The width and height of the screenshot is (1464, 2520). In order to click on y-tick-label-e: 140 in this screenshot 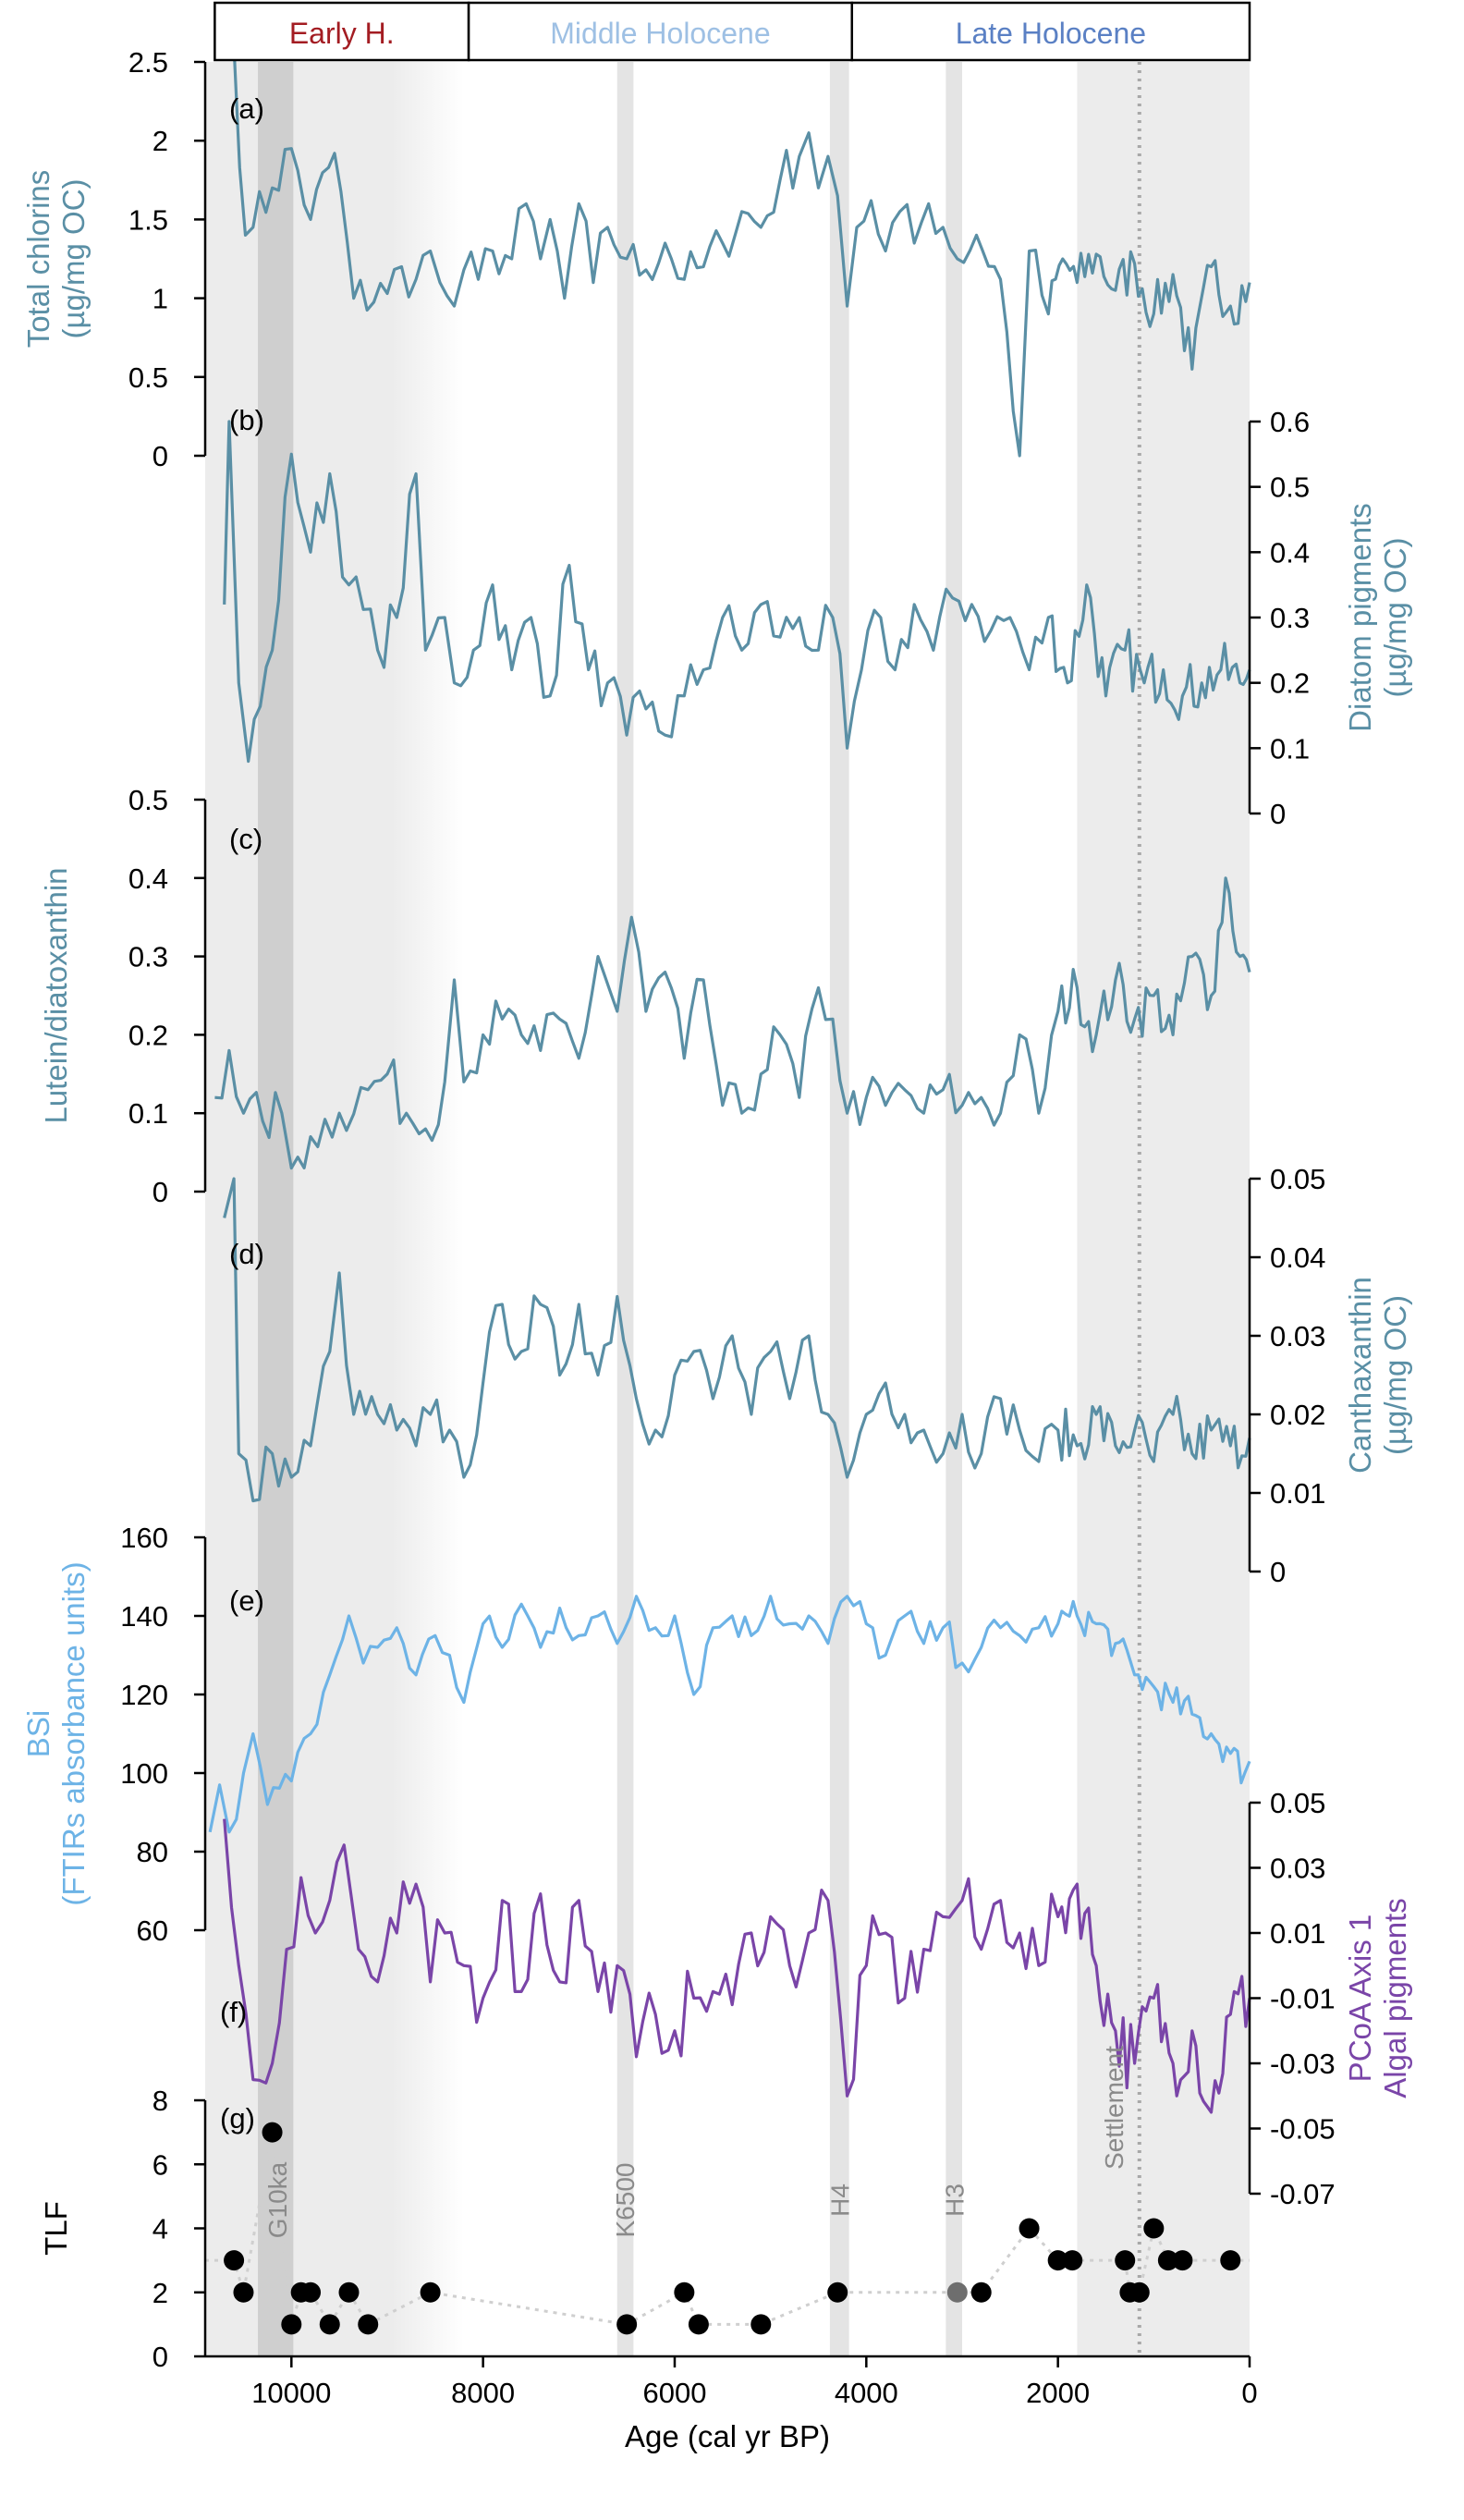, I will do `click(144, 1616)`.